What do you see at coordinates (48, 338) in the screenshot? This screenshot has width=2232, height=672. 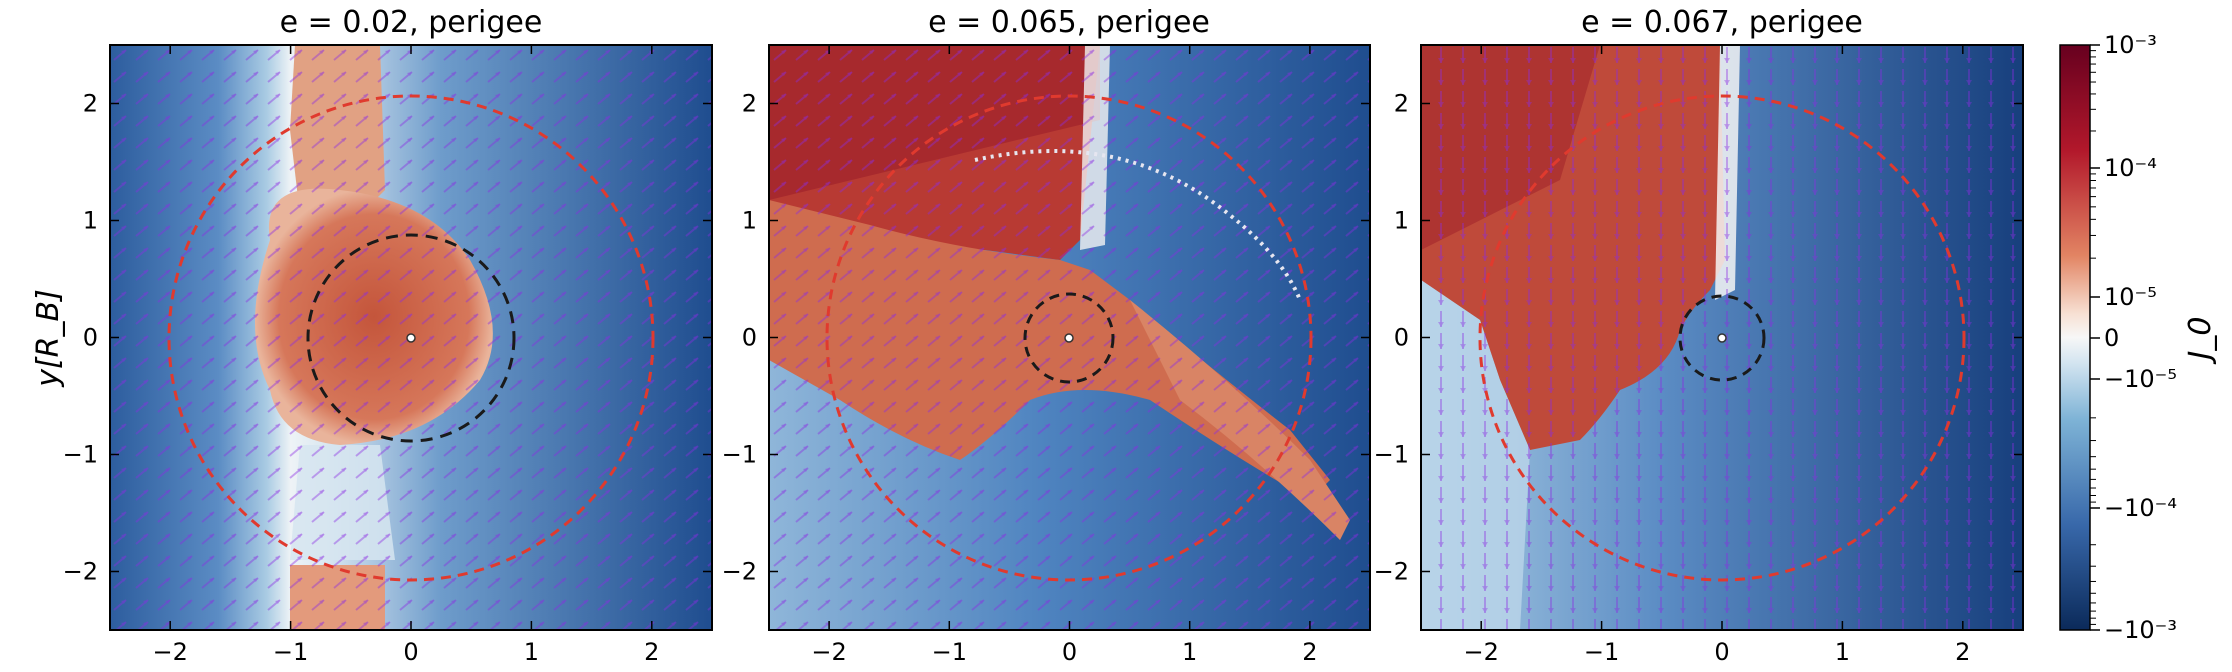 I see `y-axis-label: y[R_B]` at bounding box center [48, 338].